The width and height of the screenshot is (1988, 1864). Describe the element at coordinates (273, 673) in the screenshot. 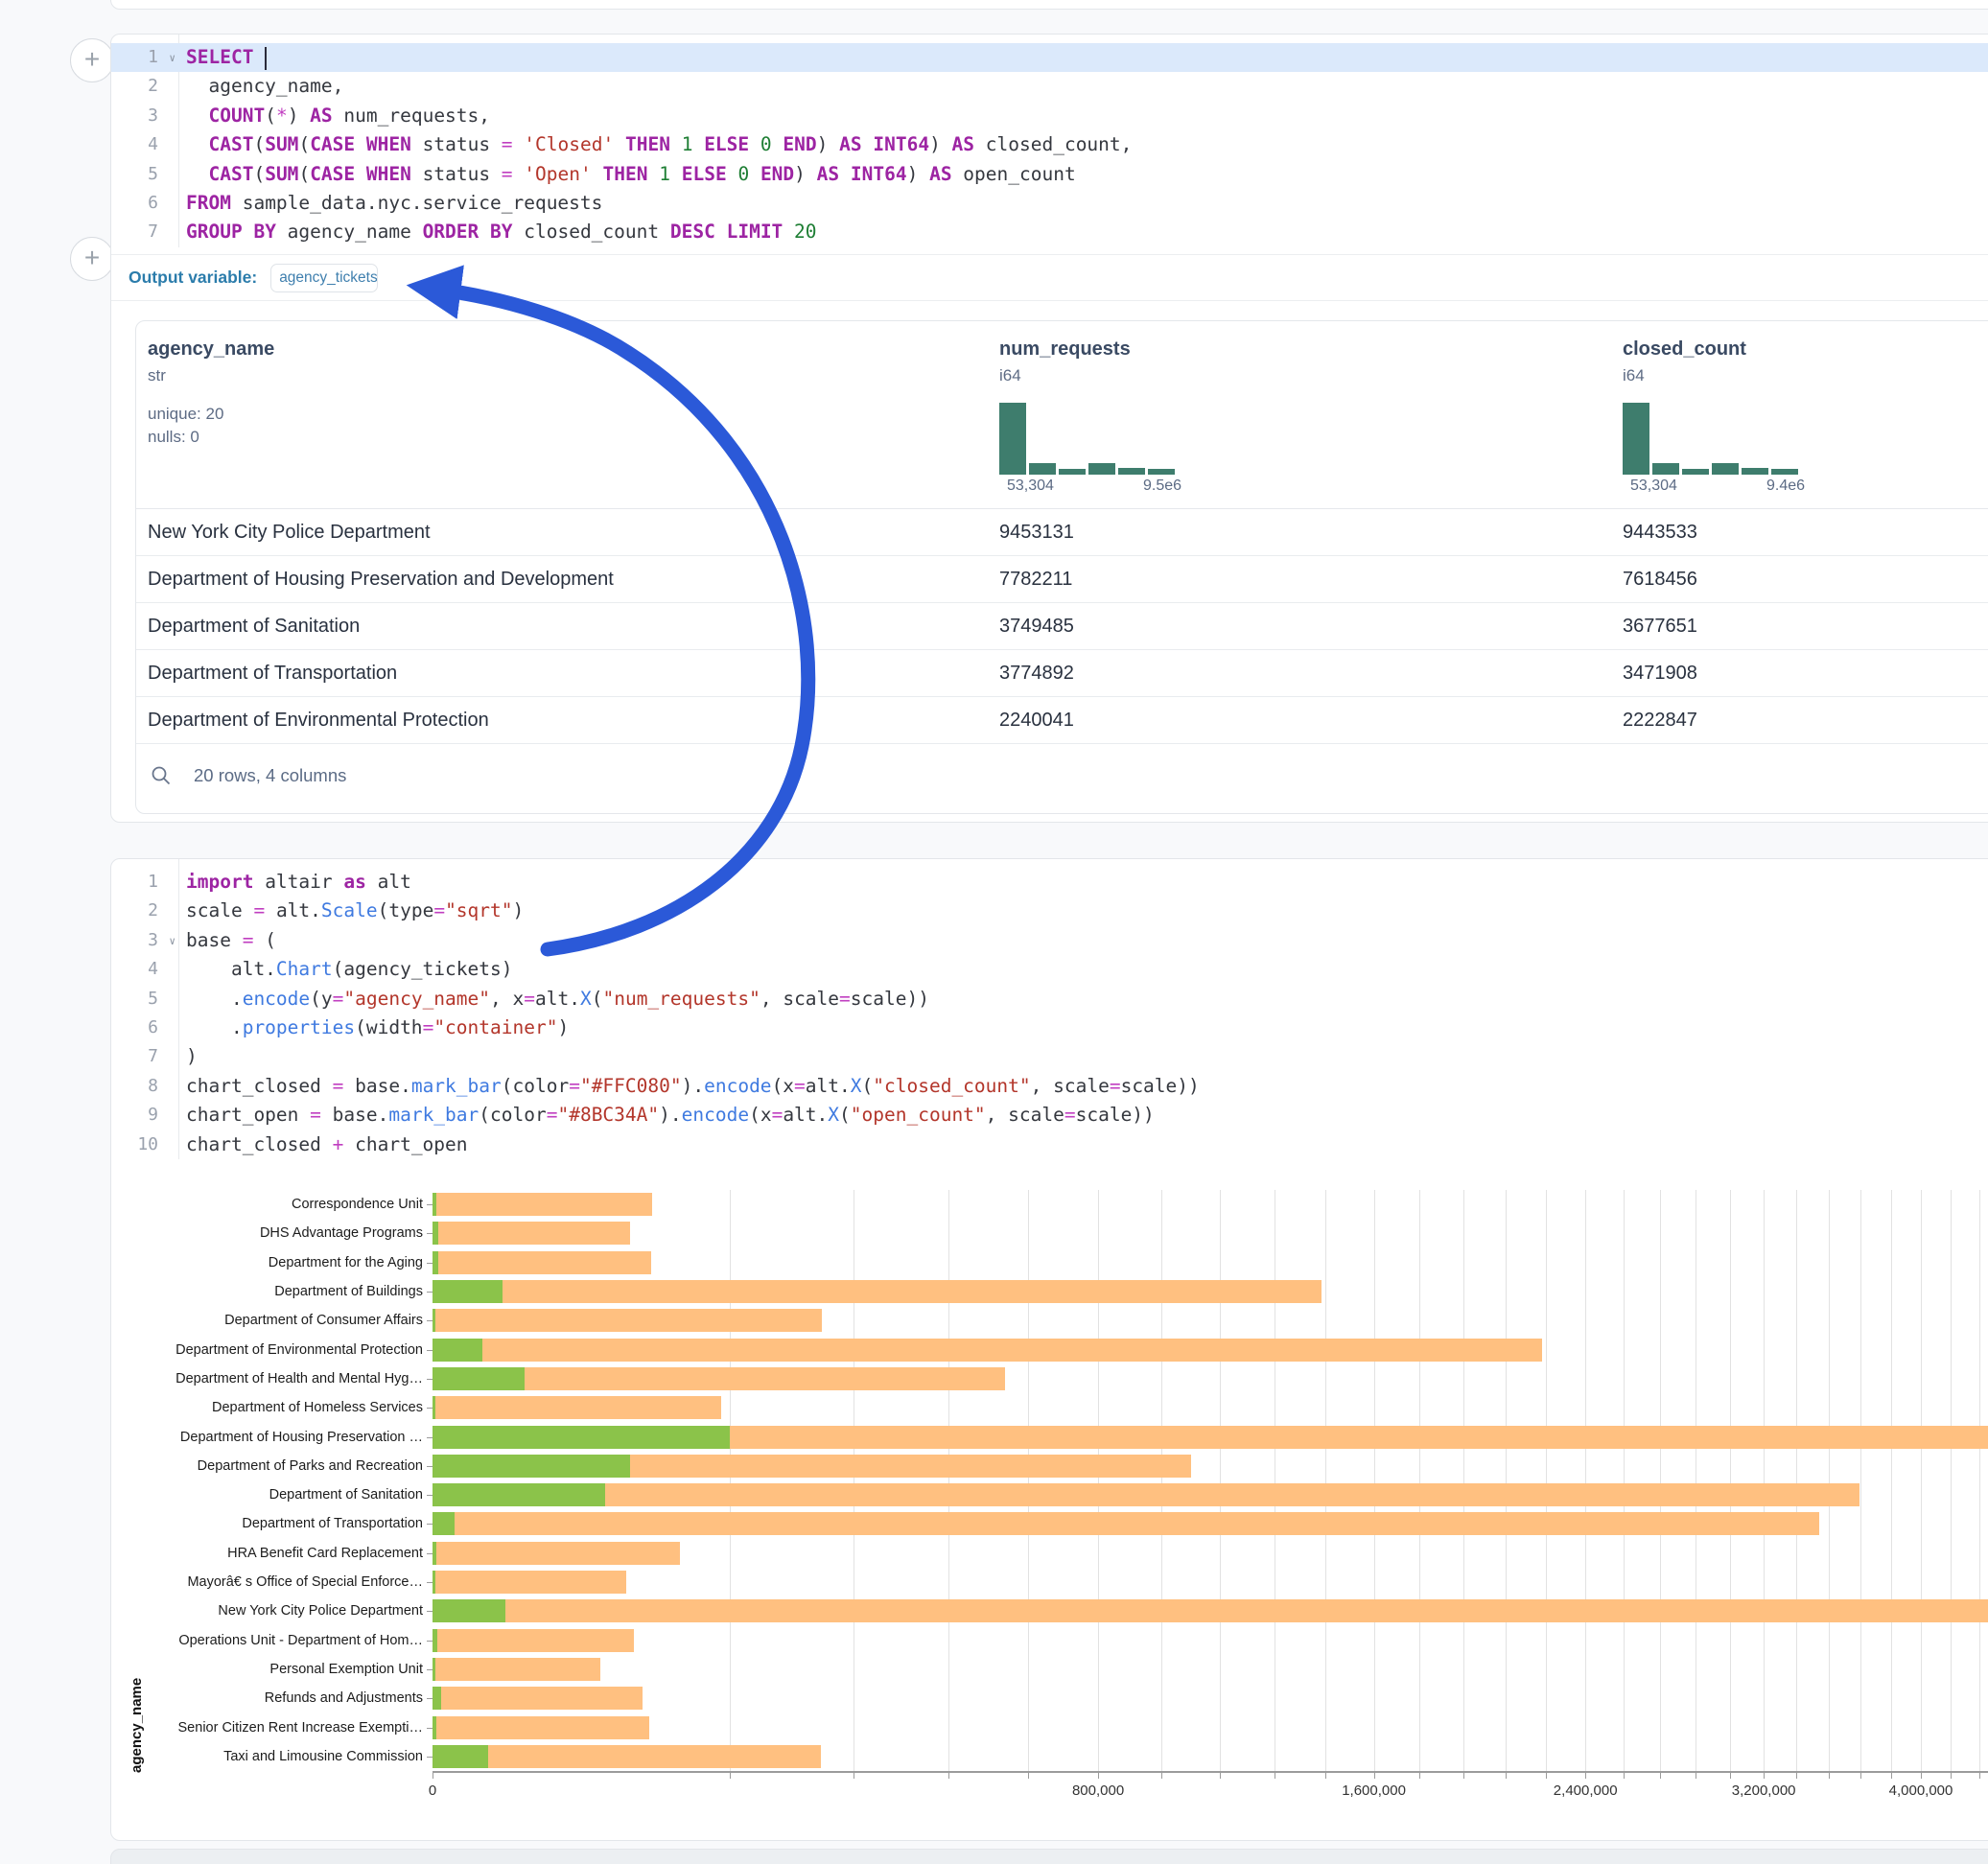

I see `table-cell: Department of Transportation` at that location.